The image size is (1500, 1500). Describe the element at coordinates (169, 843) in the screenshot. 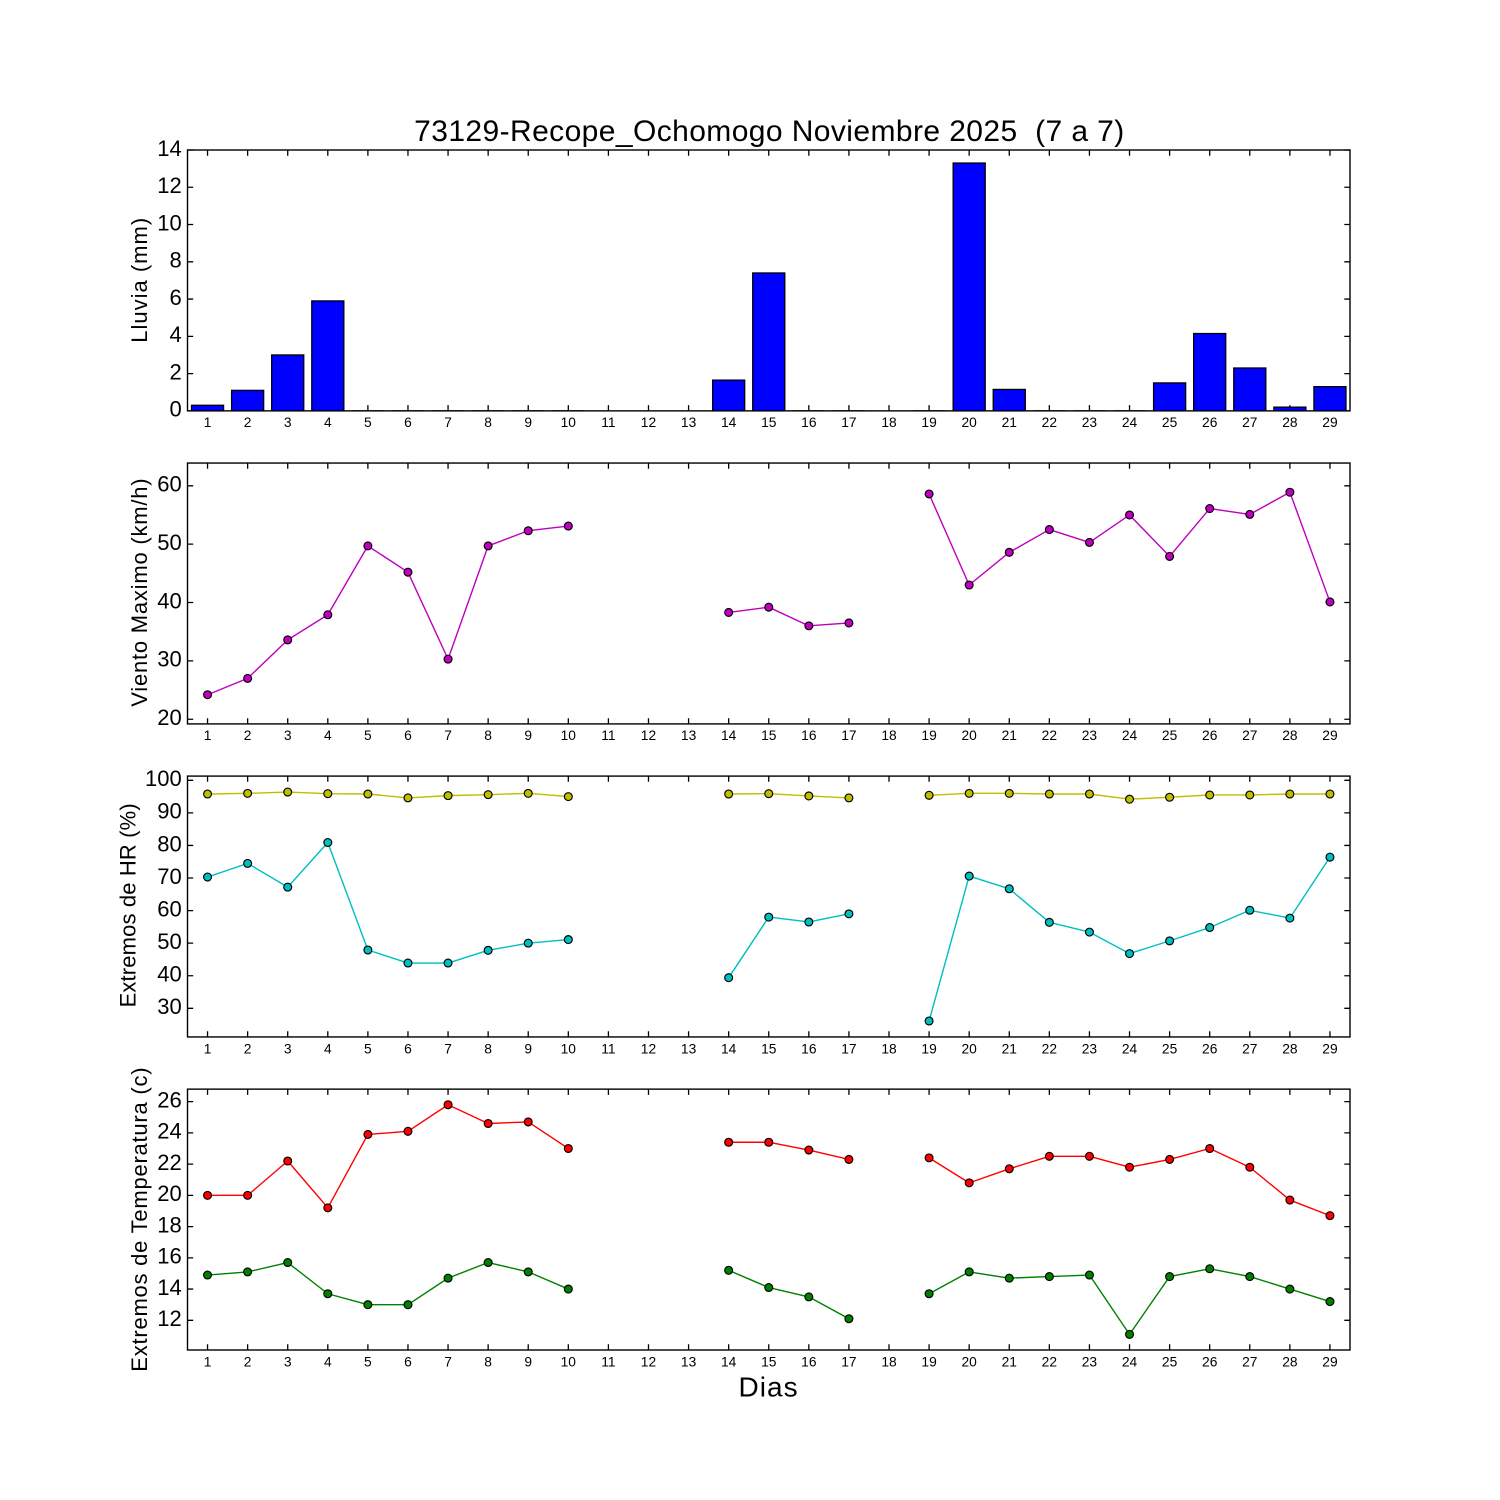

I see `svg-text: 80` at that location.